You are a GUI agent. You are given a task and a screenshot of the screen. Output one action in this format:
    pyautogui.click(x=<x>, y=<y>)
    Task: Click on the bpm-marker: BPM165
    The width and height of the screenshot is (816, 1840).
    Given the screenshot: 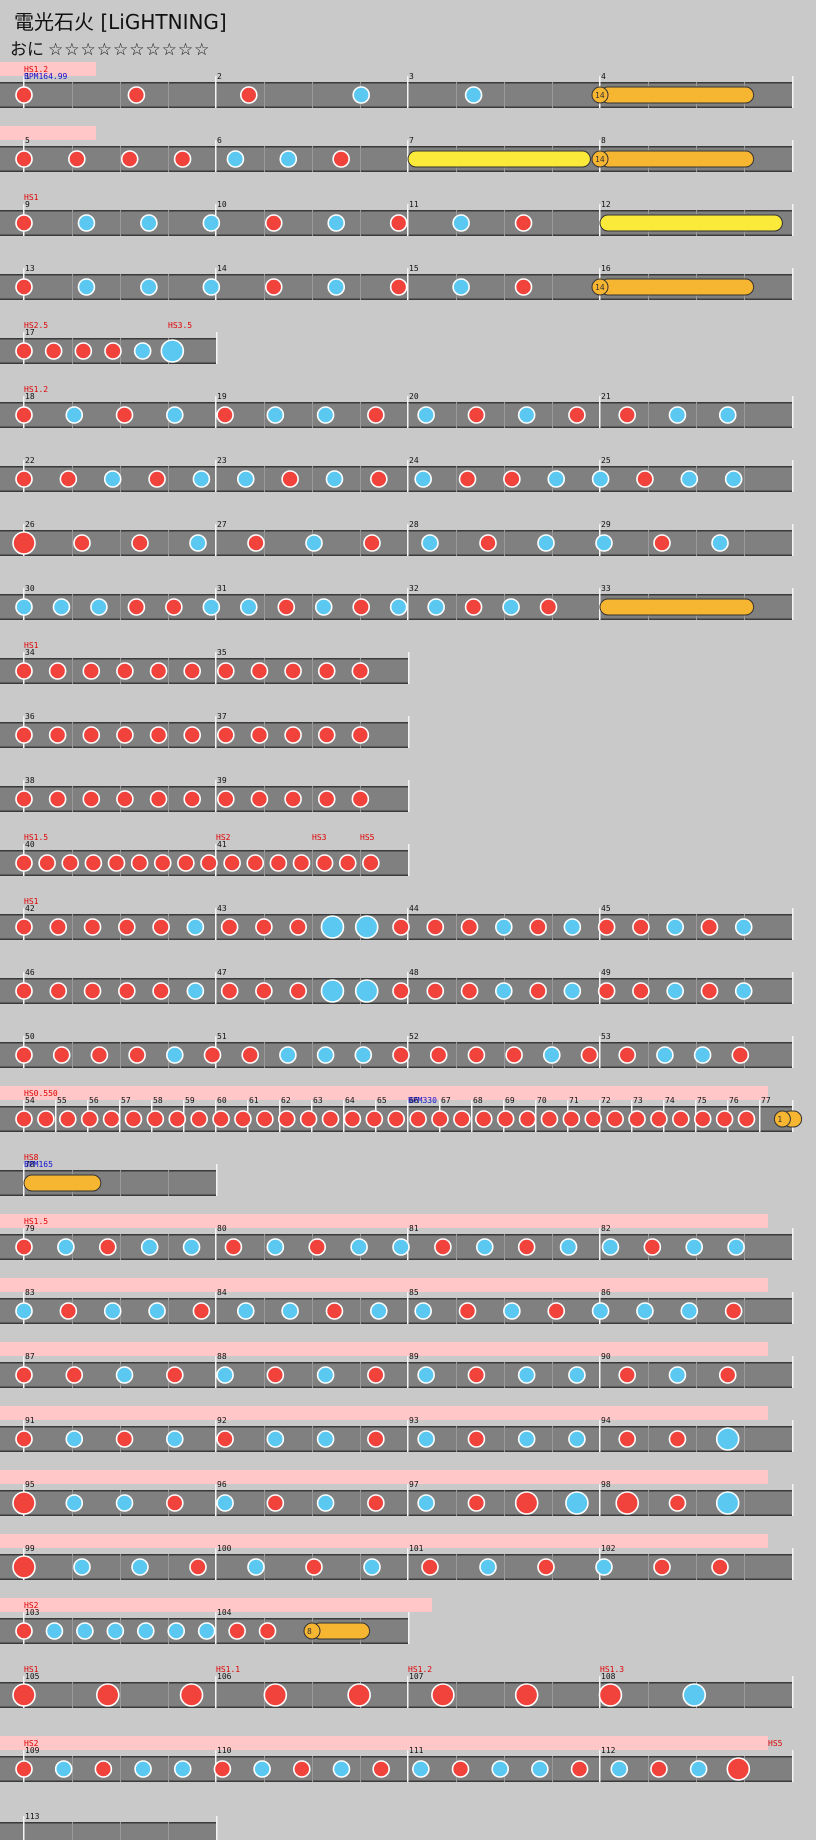 What is the action you would take?
    pyautogui.click(x=38, y=1164)
    